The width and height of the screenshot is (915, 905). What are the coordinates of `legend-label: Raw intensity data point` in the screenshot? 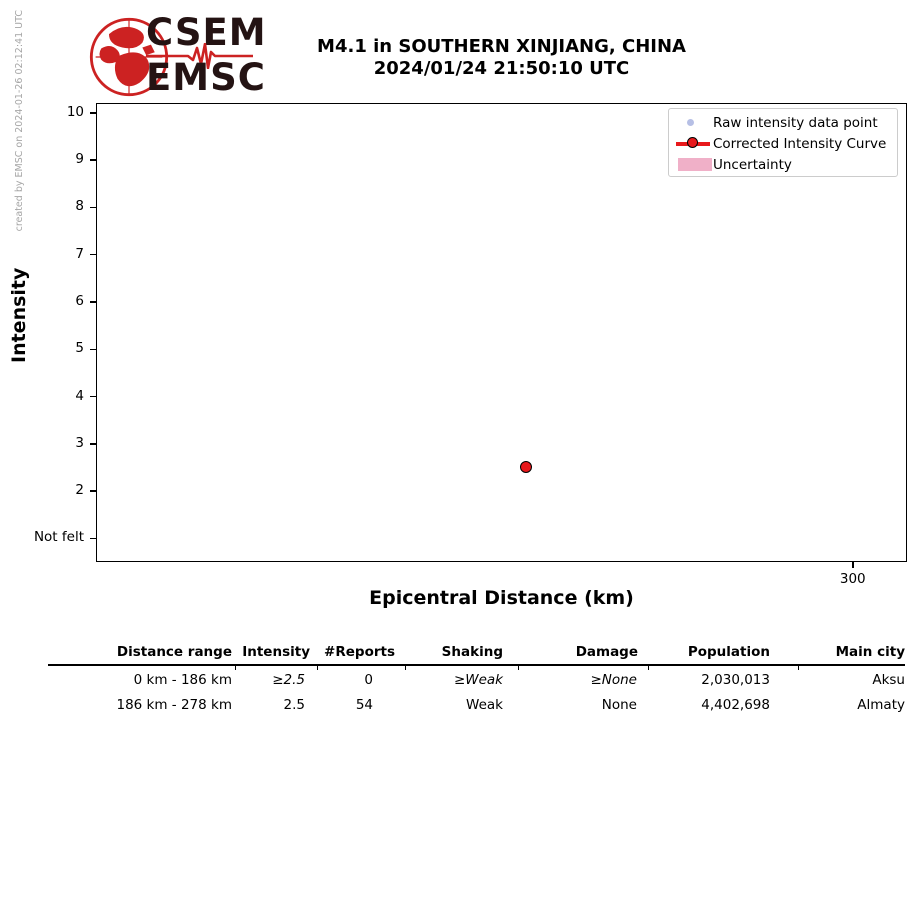 It's located at (795, 122).